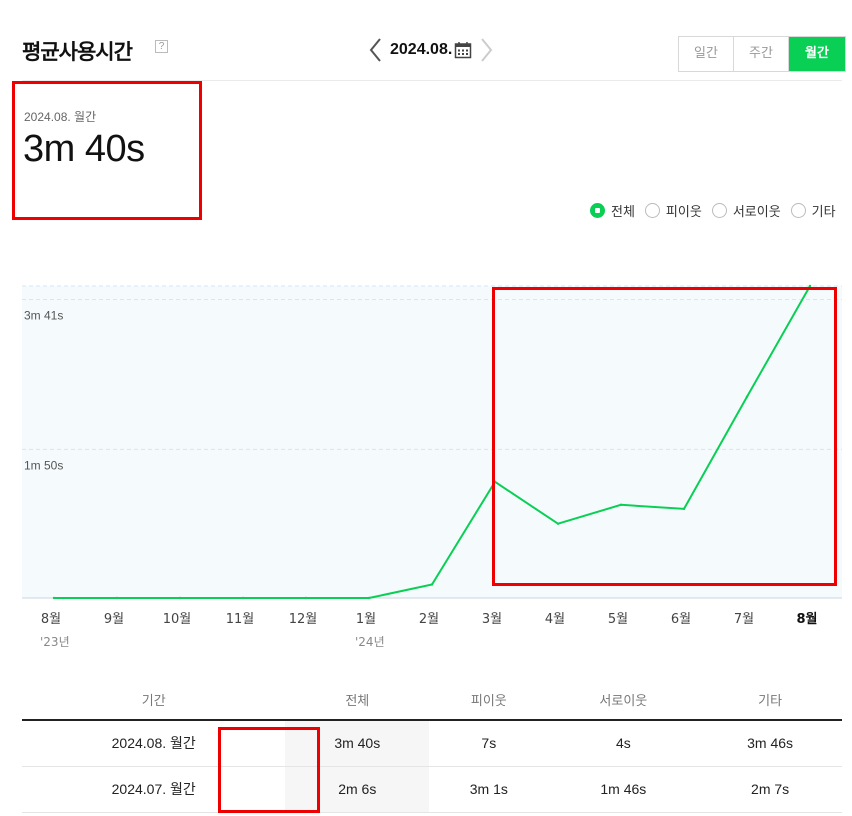 Image resolution: width=852 pixels, height=816 pixels. Describe the element at coordinates (463, 50) in the screenshot. I see `calendar-icon` at that location.